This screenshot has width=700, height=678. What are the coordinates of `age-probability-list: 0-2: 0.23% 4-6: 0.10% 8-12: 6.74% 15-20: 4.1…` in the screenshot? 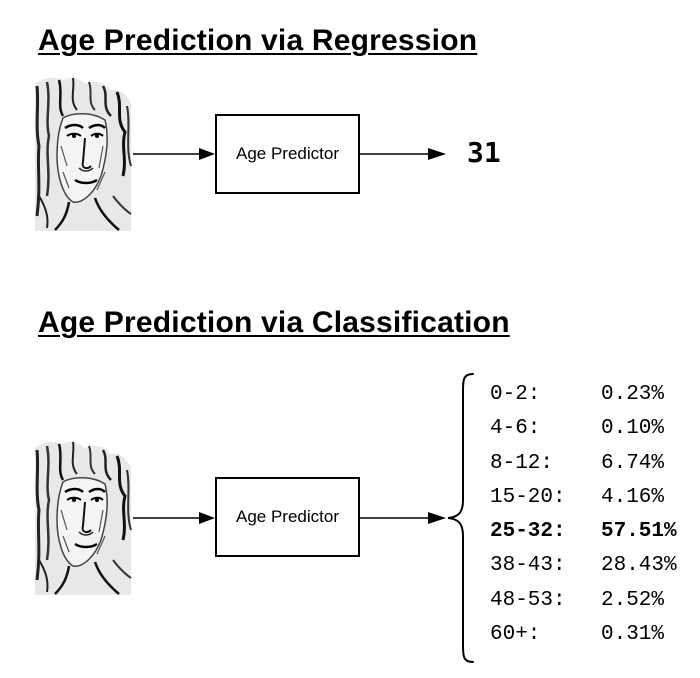 It's located at (583, 520).